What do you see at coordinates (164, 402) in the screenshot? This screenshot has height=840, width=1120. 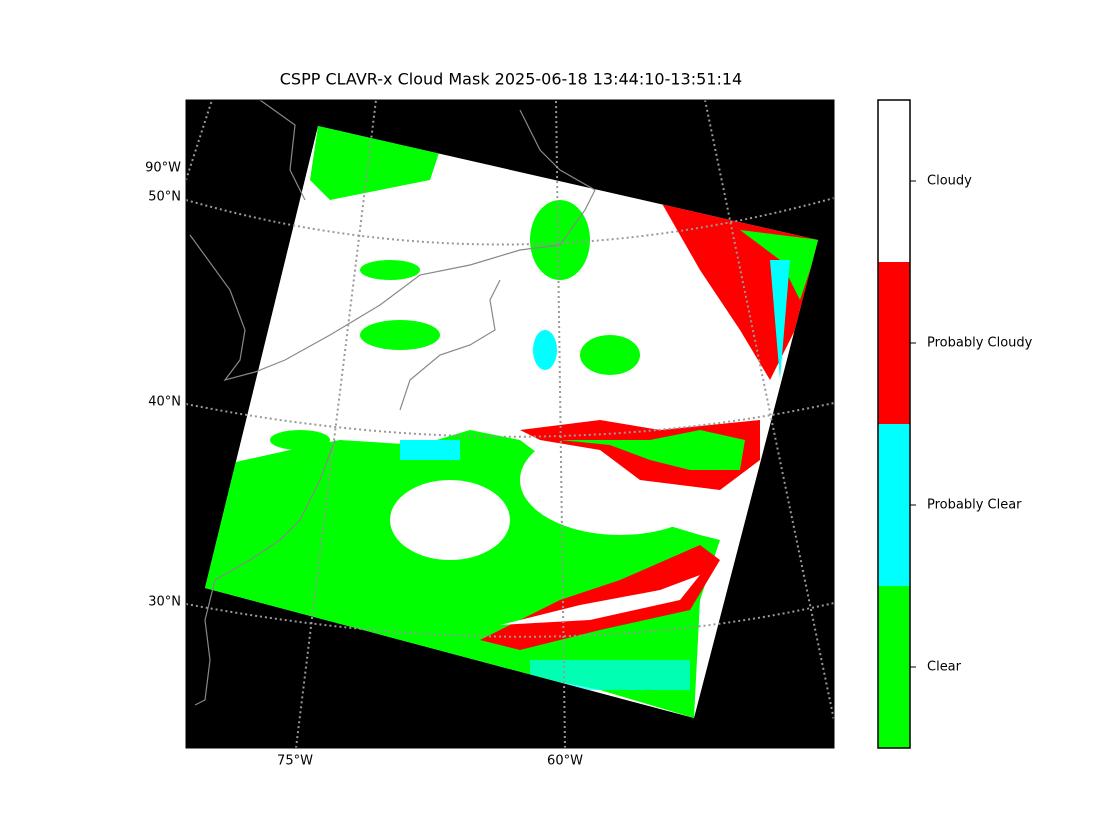 I see `lat-label: 40°N` at bounding box center [164, 402].